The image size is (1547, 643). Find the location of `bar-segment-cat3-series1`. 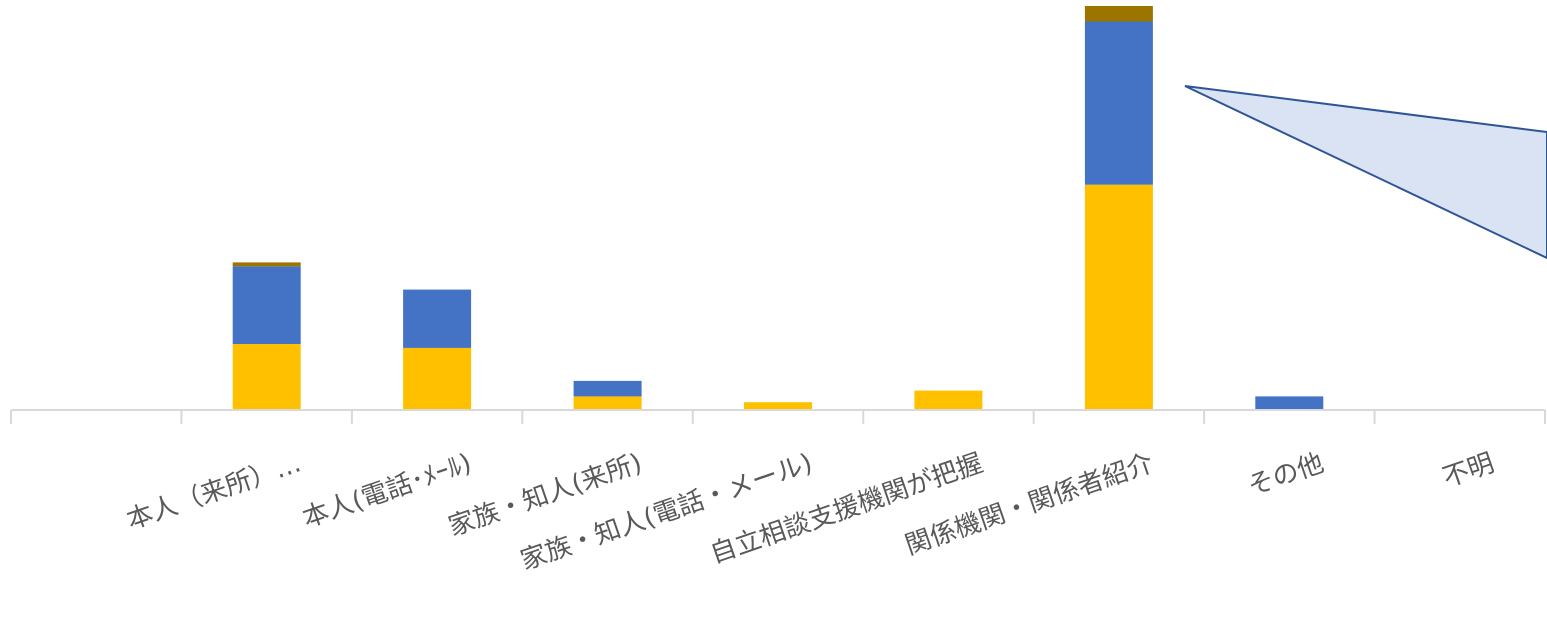

bar-segment-cat3-series1 is located at coordinates (607, 388).